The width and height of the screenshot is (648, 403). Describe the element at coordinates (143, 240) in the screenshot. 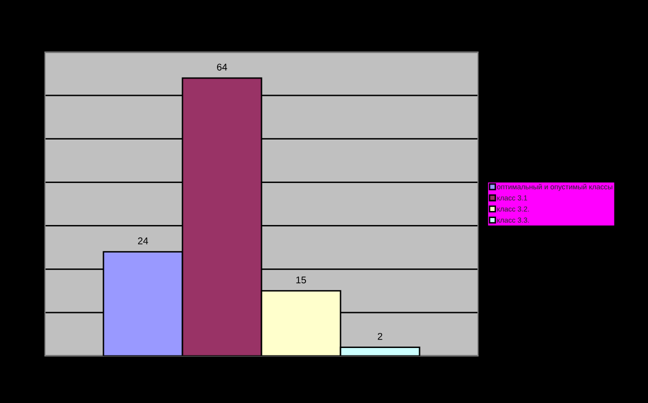

I see `data-label: 24` at that location.